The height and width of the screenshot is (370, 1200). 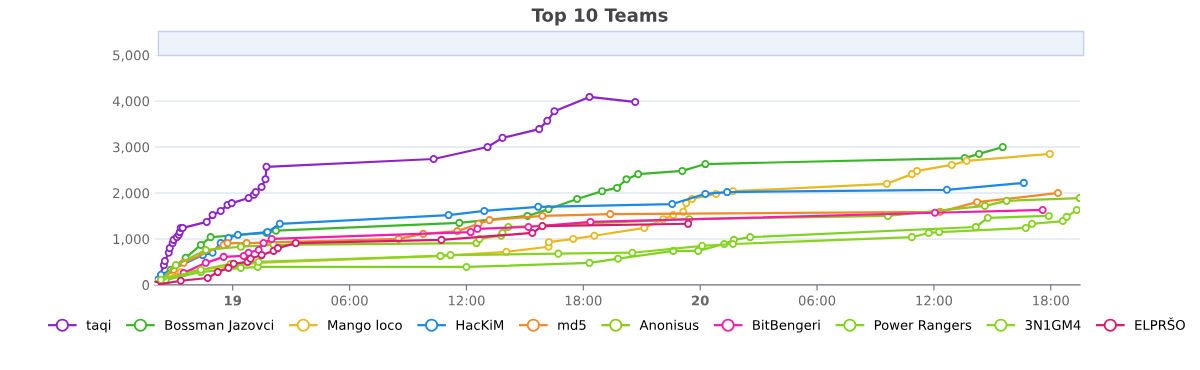 I want to click on y-tick-label: 2,000, so click(x=131, y=194).